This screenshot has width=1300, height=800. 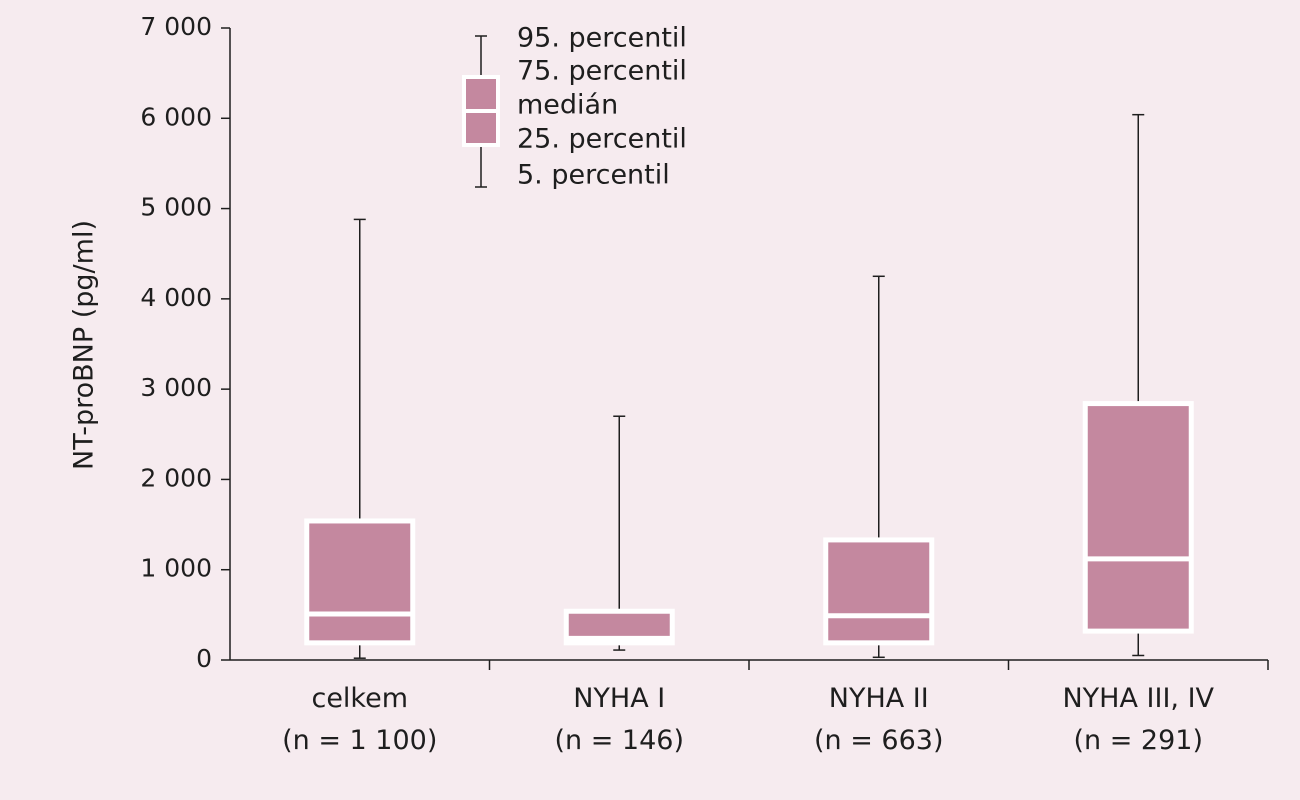 I want to click on y-axis-label: NT-proBNP (pg/ml), so click(x=84, y=345).